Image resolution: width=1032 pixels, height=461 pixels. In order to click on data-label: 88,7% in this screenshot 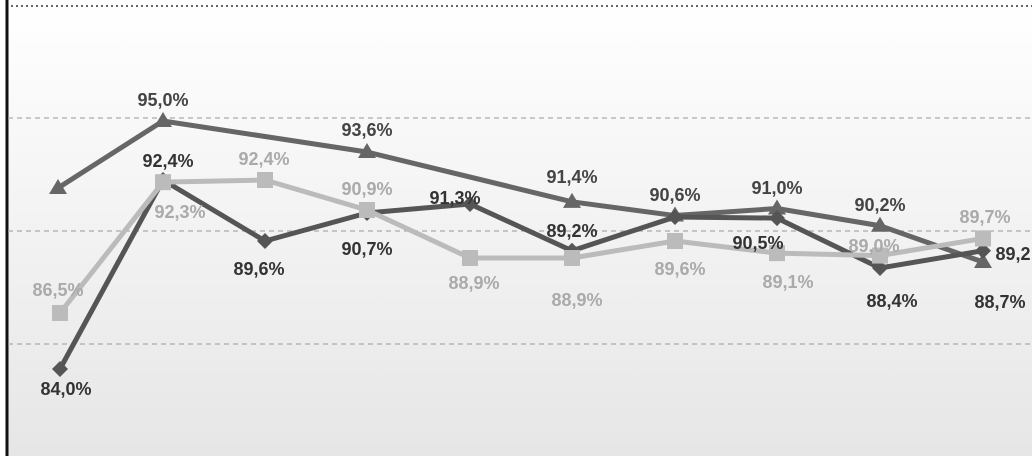, I will do `click(999, 302)`.